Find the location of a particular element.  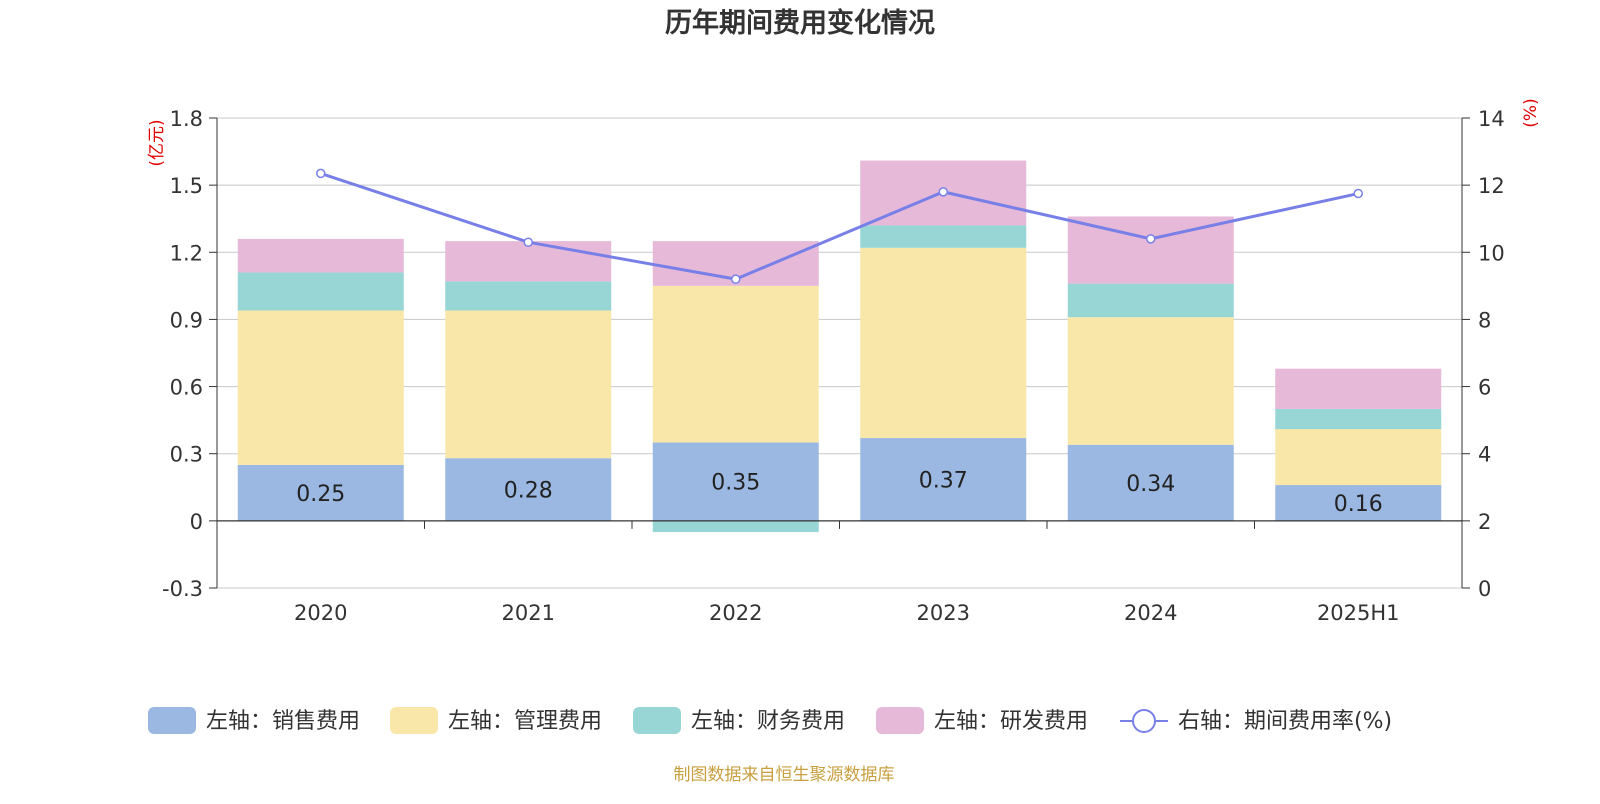

source-note: 制图数据来自恒生聚源数据库 is located at coordinates (784, 775).